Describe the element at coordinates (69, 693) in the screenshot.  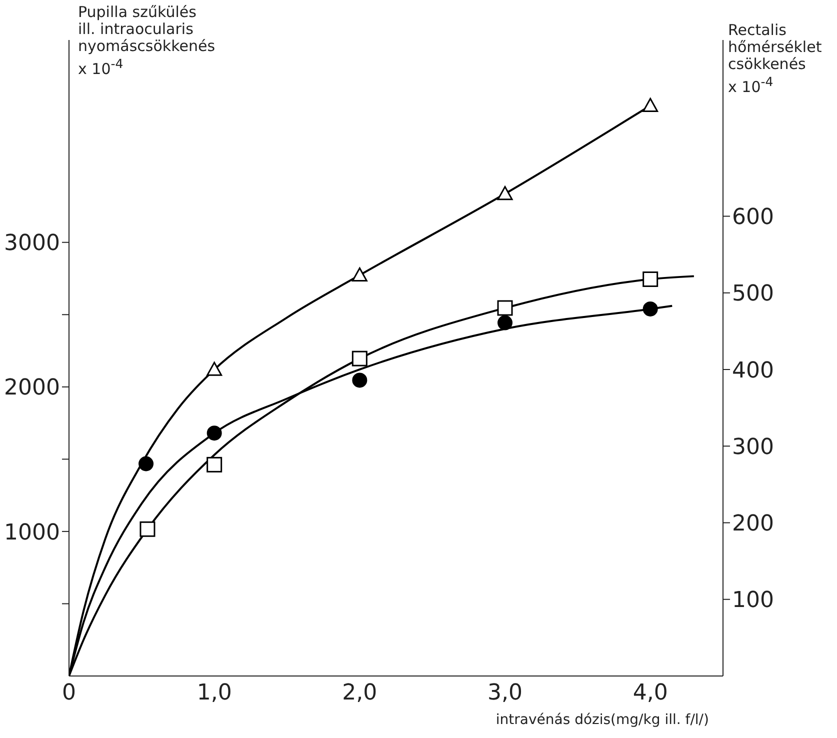
I see `x-tick-label: 0` at that location.